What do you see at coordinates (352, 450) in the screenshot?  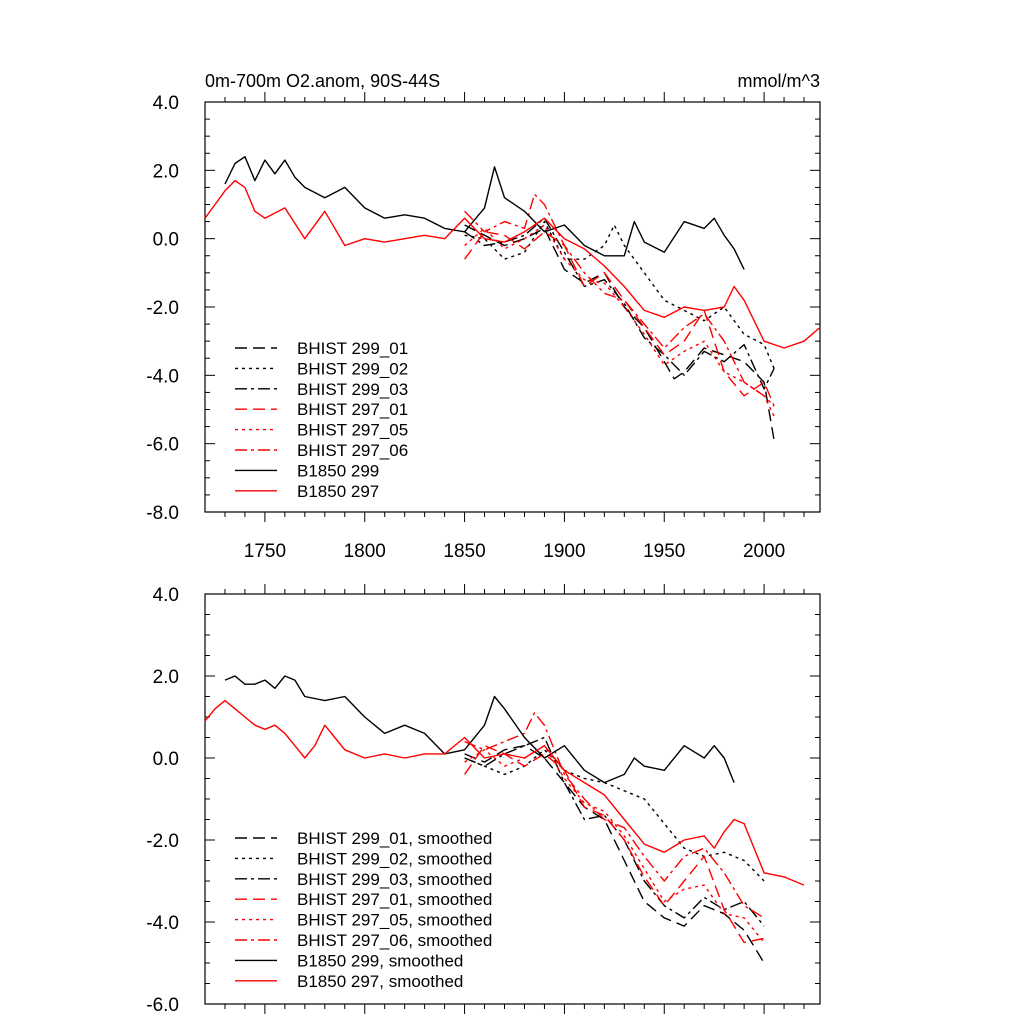 I see `legend-label: BHIST 297_06` at bounding box center [352, 450].